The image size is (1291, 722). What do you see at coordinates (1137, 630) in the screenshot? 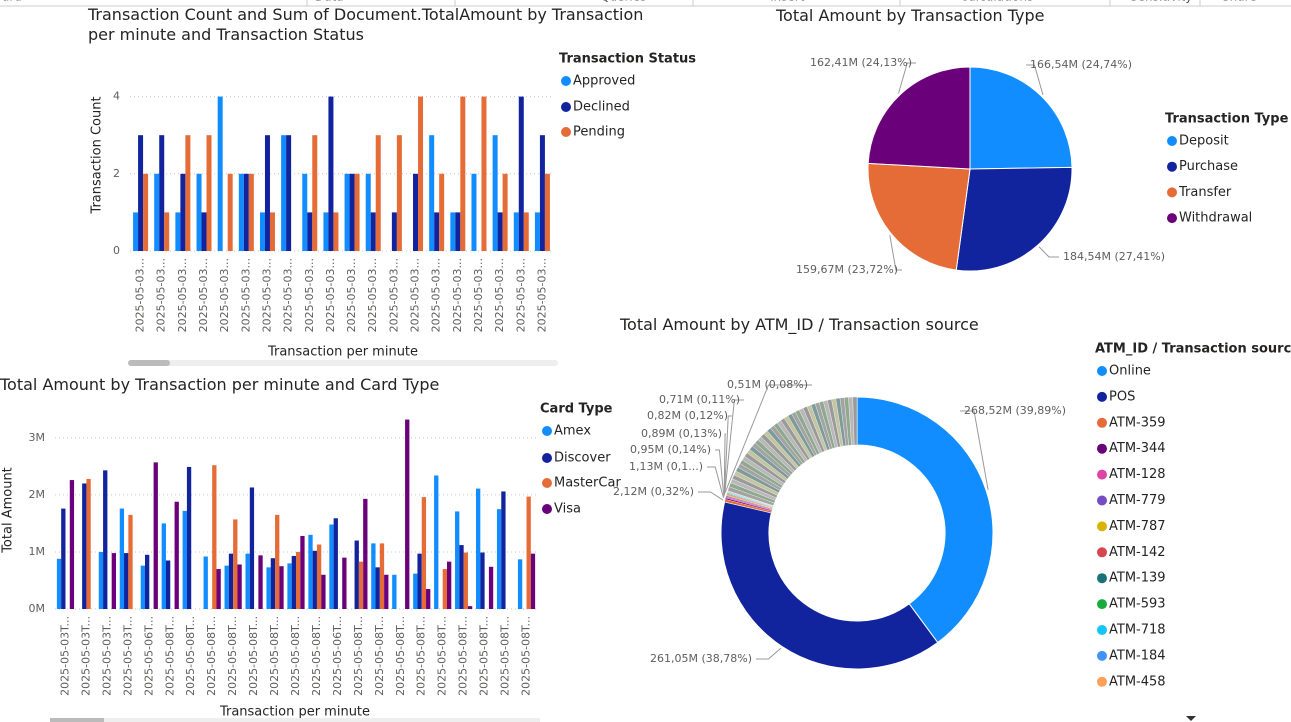
I see `legend-label: ATM-718` at bounding box center [1137, 630].